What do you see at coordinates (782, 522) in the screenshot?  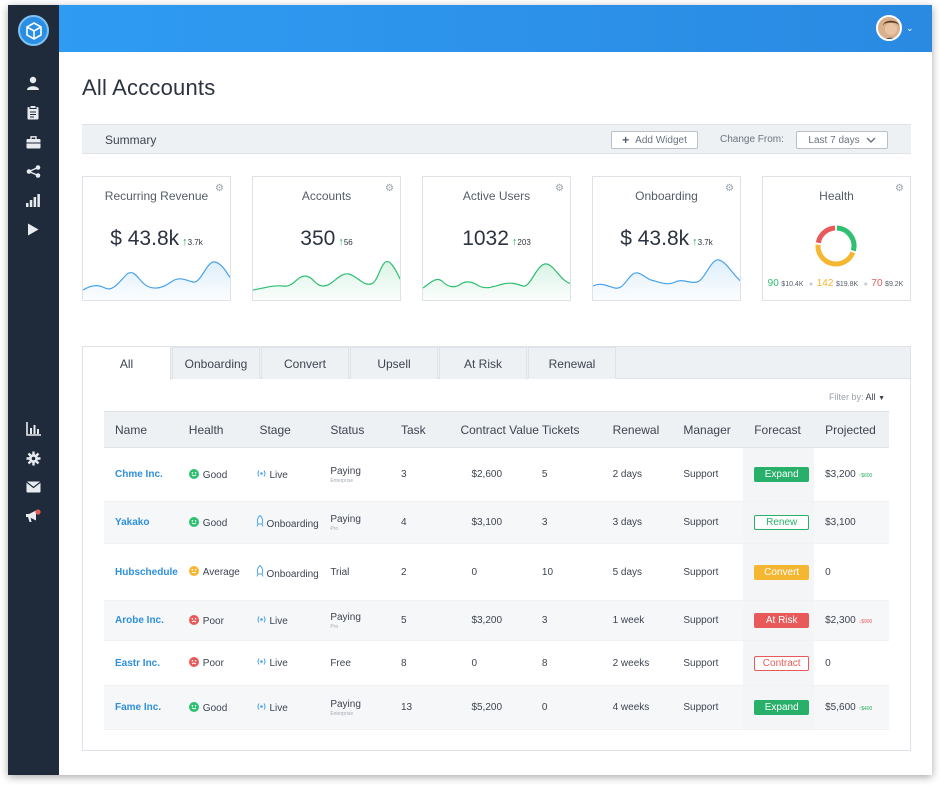 I see `forecast-badge: Renew` at bounding box center [782, 522].